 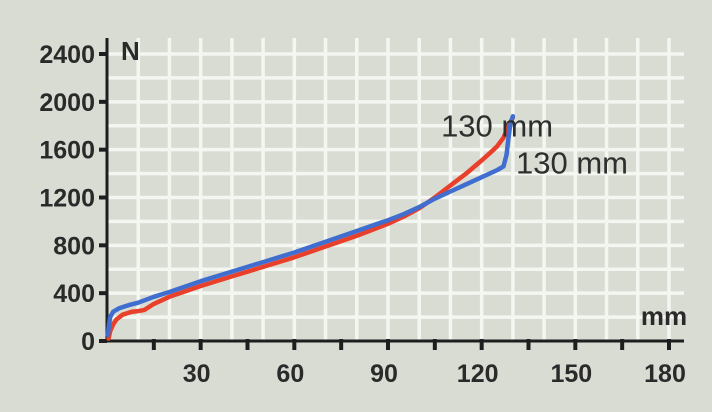 What do you see at coordinates (384, 374) in the screenshot?
I see `x-tick-label: 90` at bounding box center [384, 374].